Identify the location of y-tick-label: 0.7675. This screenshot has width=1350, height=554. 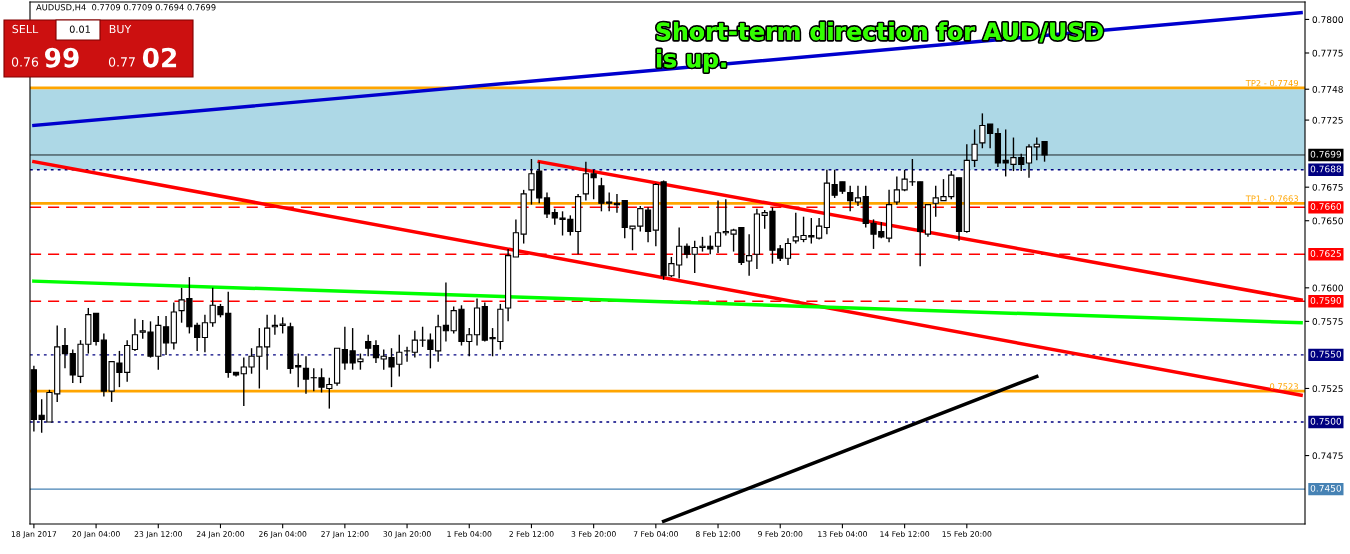
(1327, 187).